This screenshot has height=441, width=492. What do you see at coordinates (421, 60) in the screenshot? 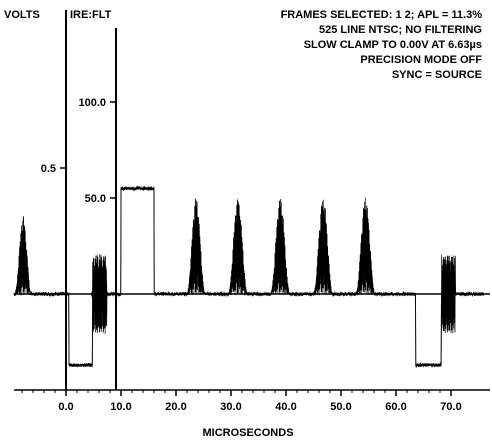
I see `info-line-precision: PRECISION MODE OFF` at bounding box center [421, 60].